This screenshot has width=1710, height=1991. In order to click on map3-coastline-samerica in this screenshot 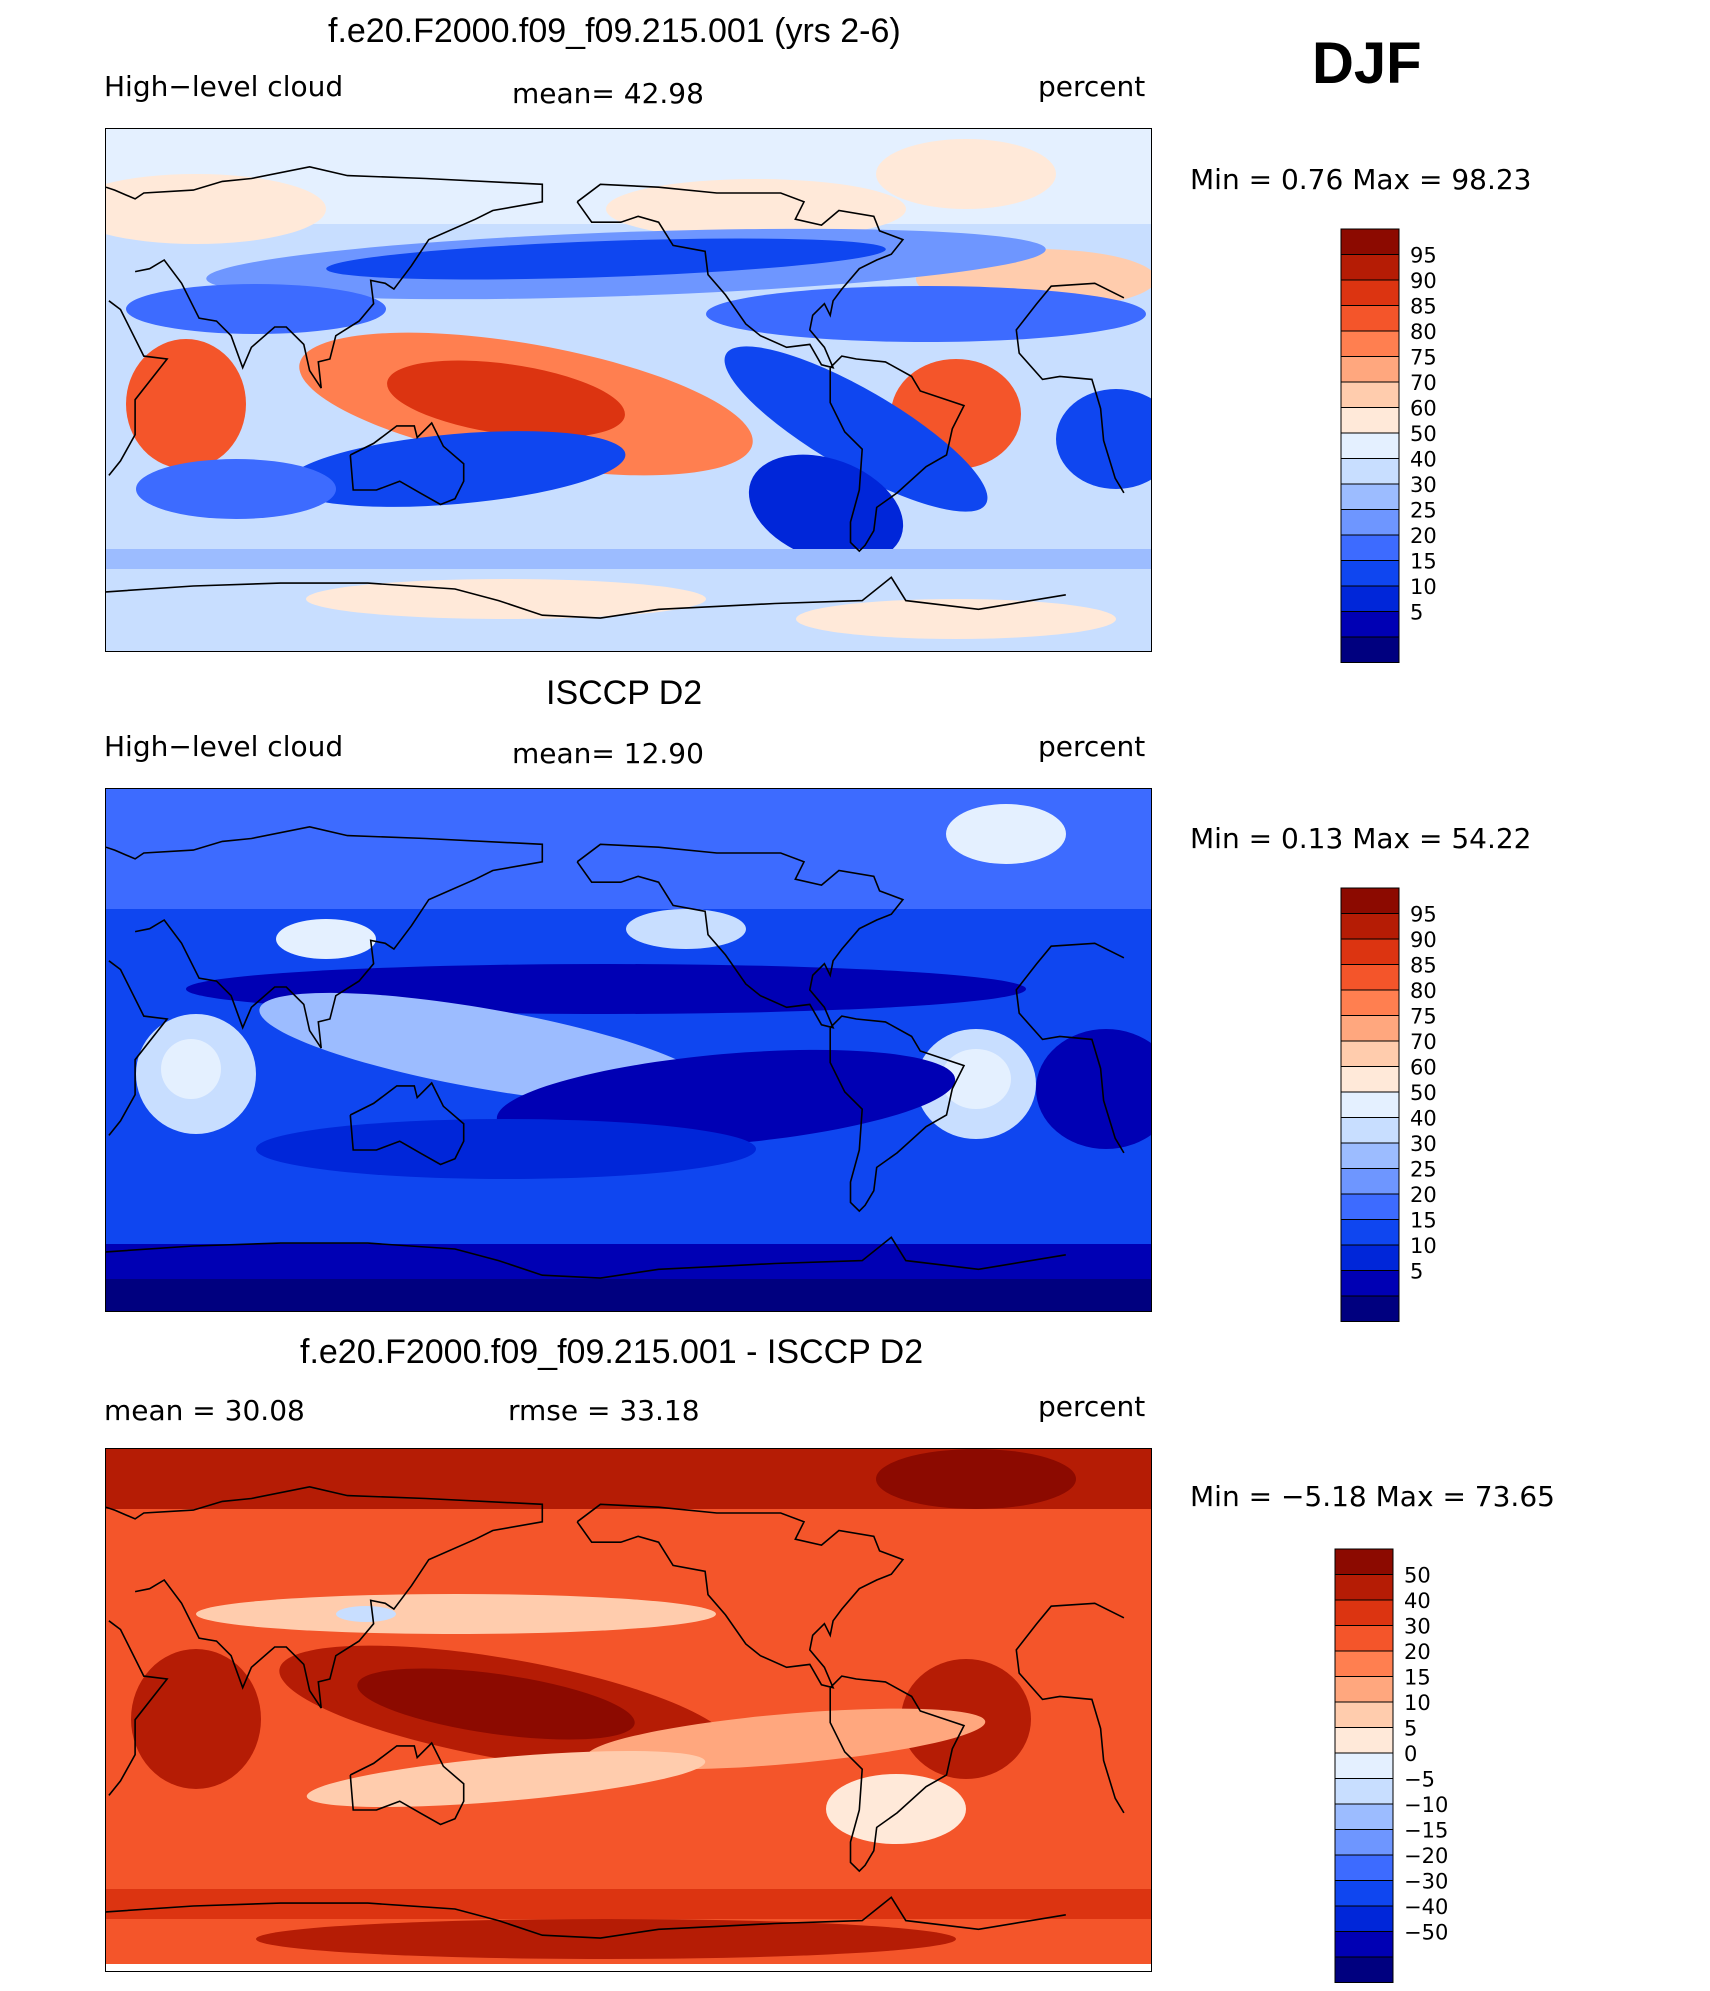, I will do `click(897, 1774)`.